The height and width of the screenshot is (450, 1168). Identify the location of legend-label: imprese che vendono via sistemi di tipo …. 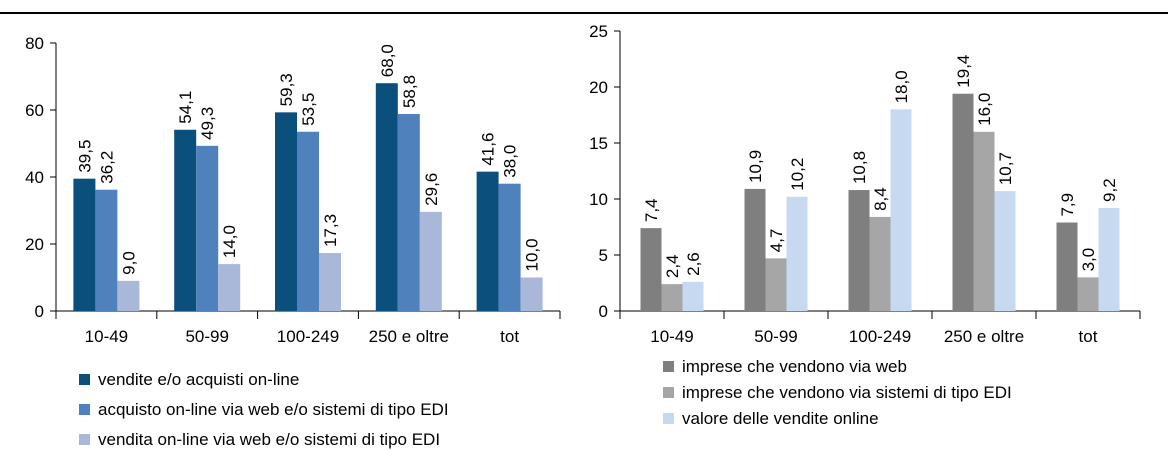
(847, 392).